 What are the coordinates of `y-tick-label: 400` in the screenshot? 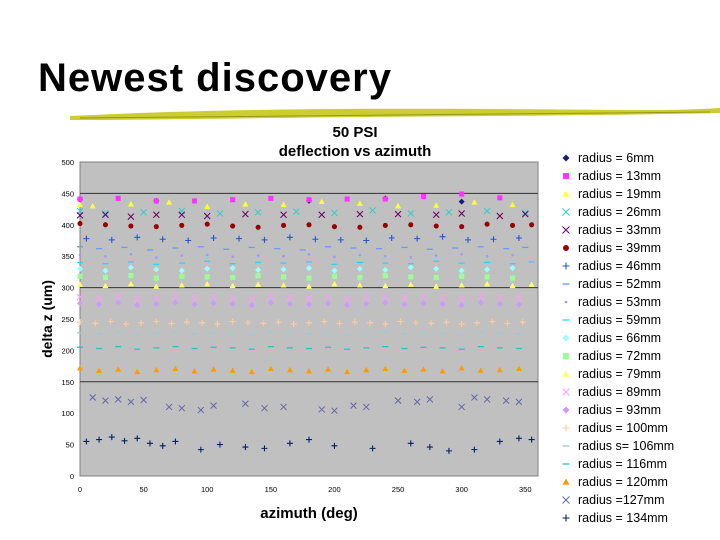 It's located at (67, 225).